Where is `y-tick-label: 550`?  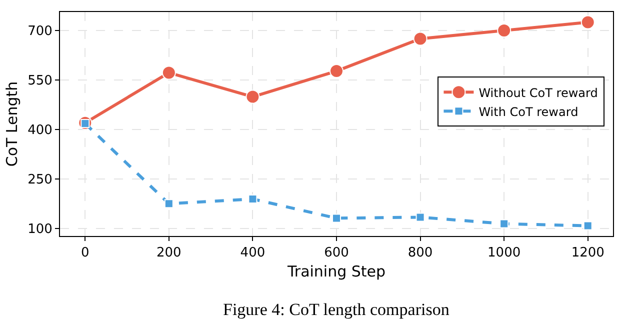 y-tick-label: 550 is located at coordinates (40, 81).